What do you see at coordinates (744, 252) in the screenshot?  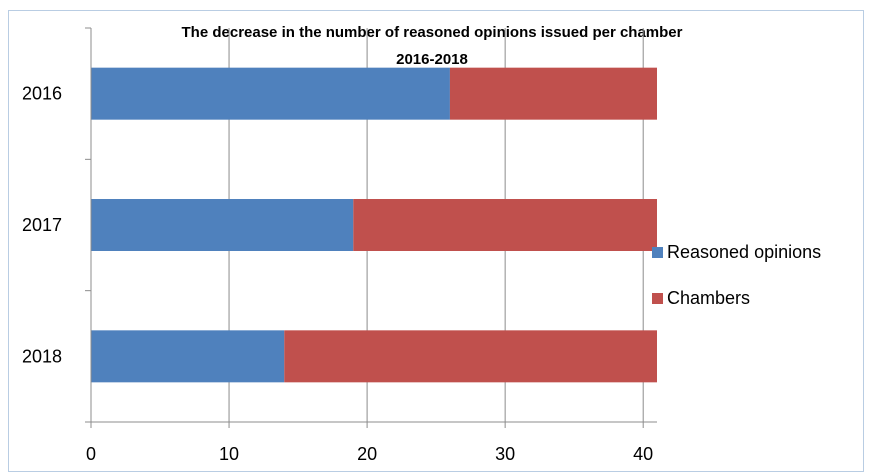 I see `legend-label-reasoned-opinions: Reasoned opinions` at bounding box center [744, 252].